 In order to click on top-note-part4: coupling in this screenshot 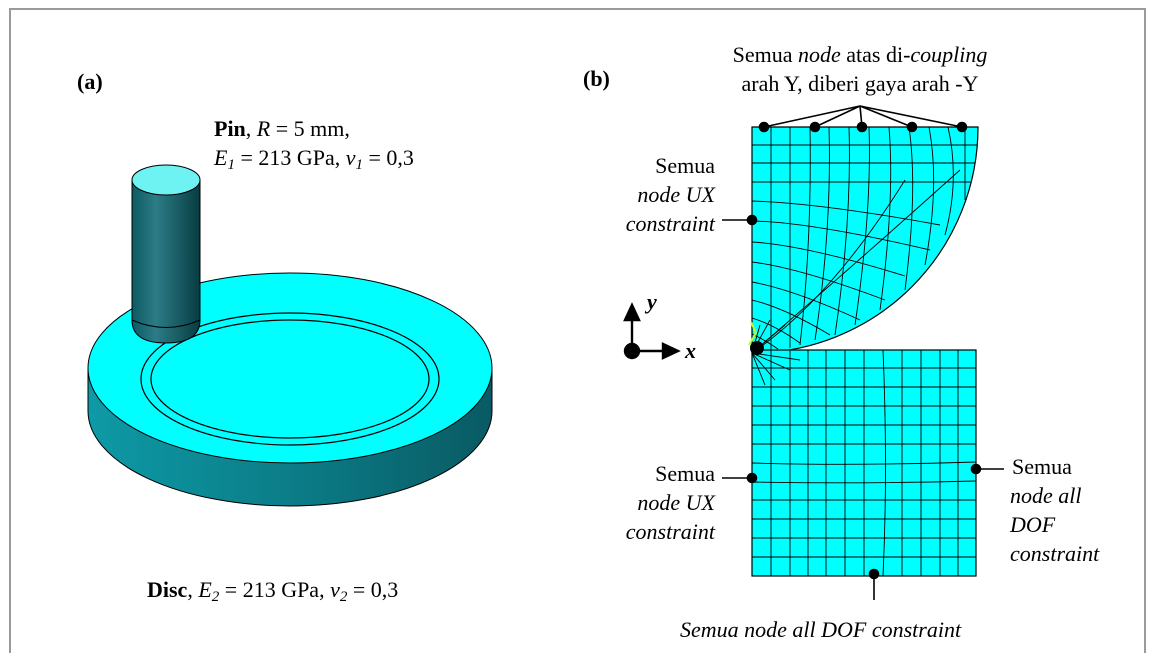, I will do `click(949, 54)`.